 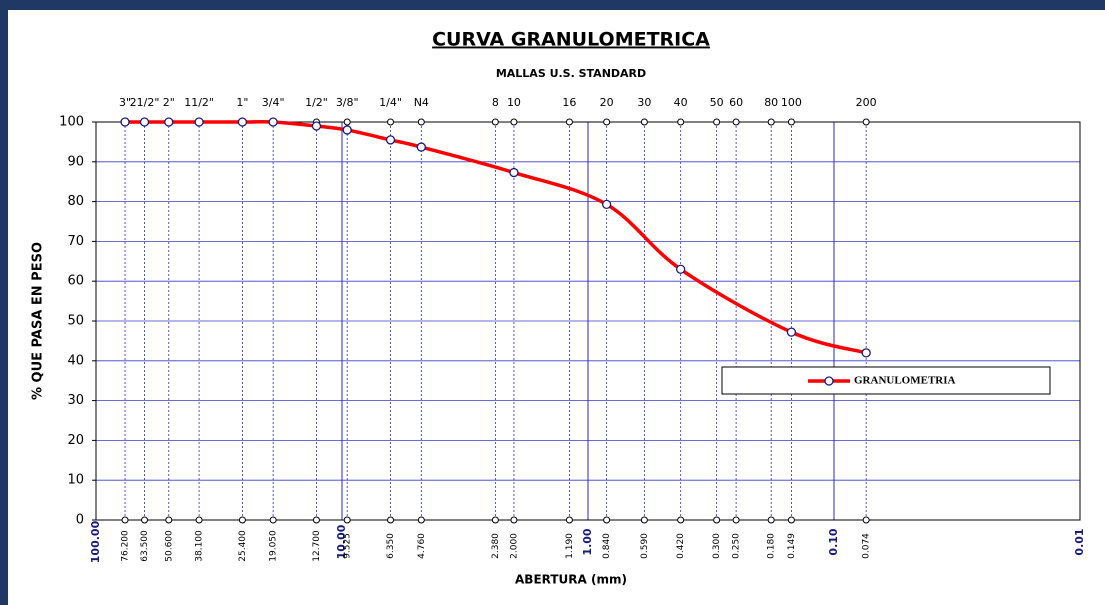 I want to click on y-tick-label: 10, so click(x=75, y=480).